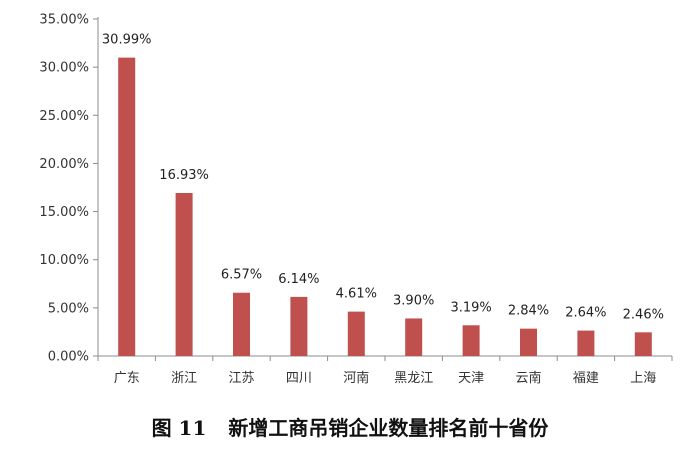  Describe the element at coordinates (385, 378) in the screenshot. I see `x-axis-labels: 广东 浙江 江苏 四川 河南 黑龙江 天津 云南 福建 上海` at that location.